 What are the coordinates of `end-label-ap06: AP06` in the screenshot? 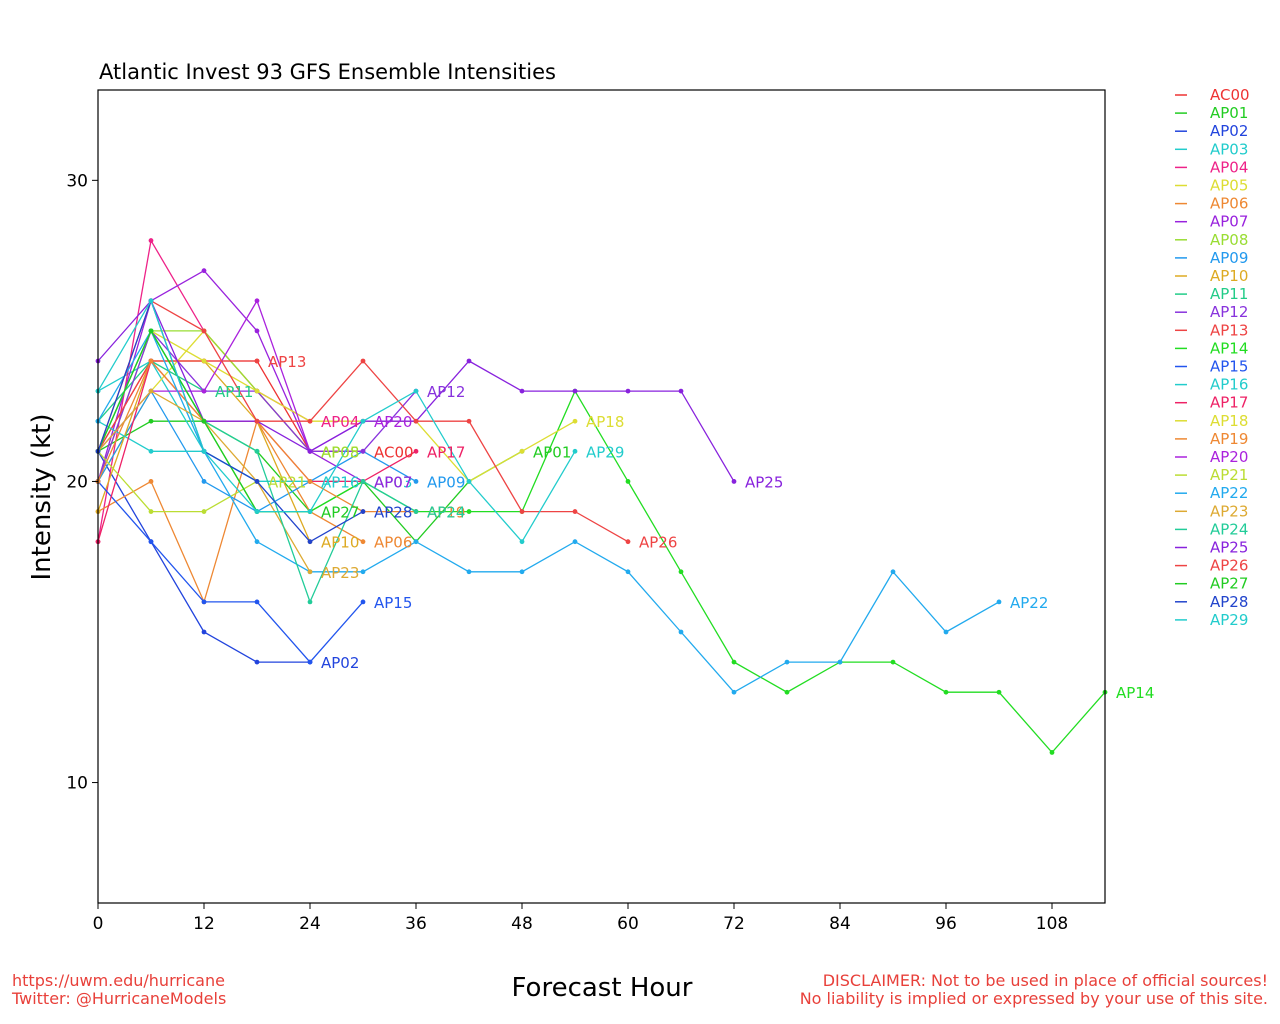 It's located at (393, 543).